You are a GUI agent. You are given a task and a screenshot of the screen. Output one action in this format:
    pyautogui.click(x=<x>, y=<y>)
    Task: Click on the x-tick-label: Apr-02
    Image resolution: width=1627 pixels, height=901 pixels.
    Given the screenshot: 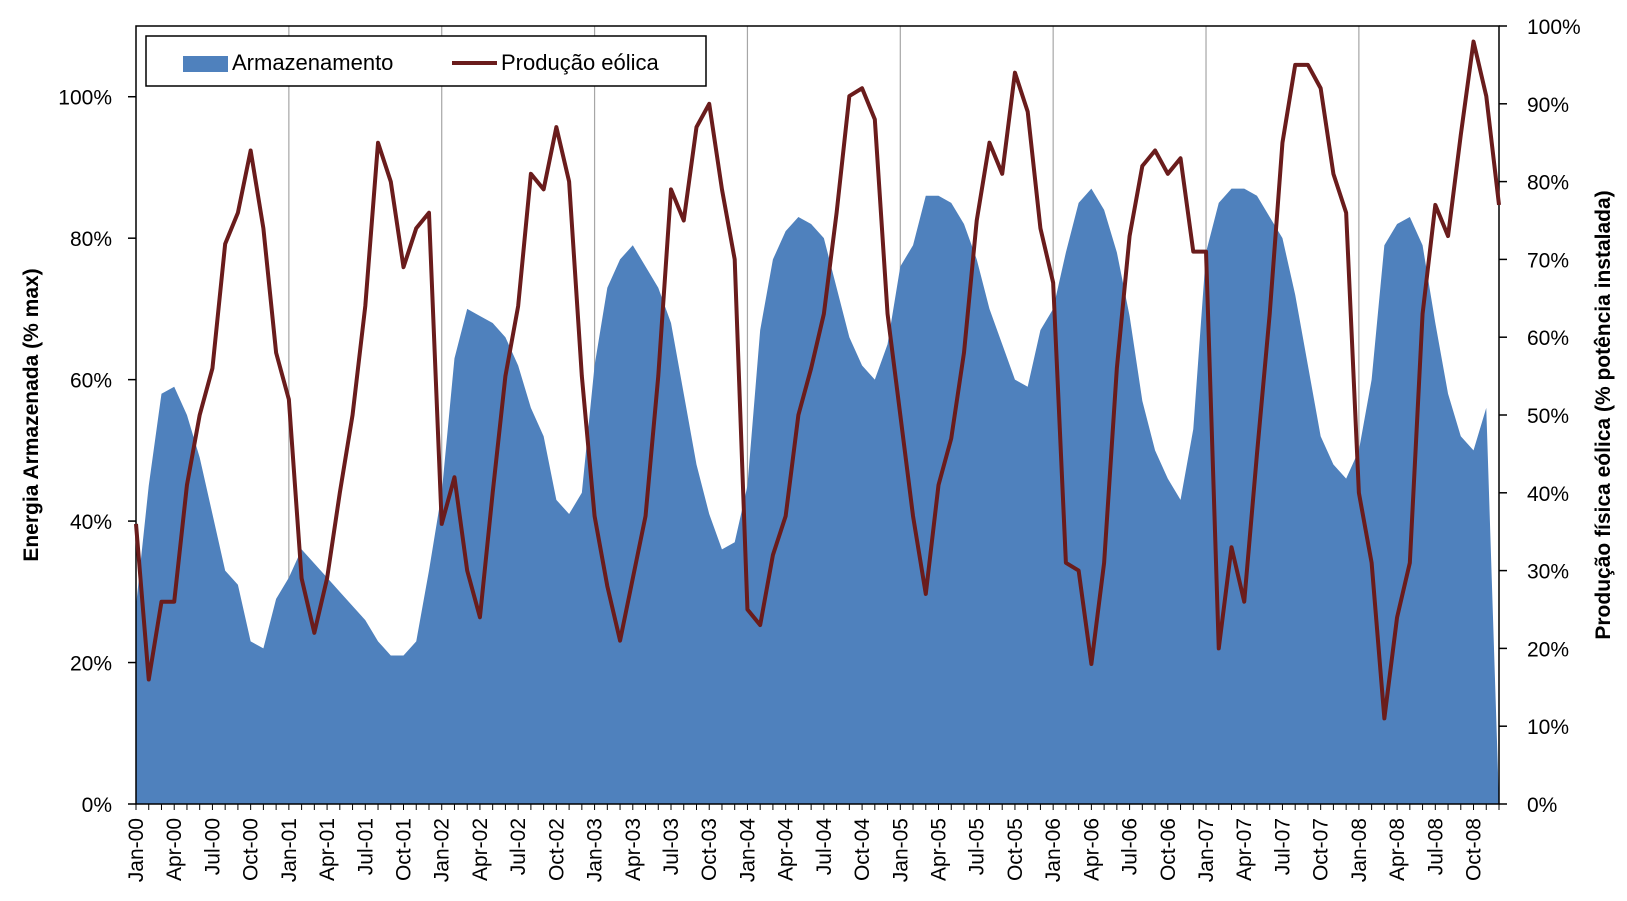 What is the action you would take?
    pyautogui.click(x=480, y=849)
    